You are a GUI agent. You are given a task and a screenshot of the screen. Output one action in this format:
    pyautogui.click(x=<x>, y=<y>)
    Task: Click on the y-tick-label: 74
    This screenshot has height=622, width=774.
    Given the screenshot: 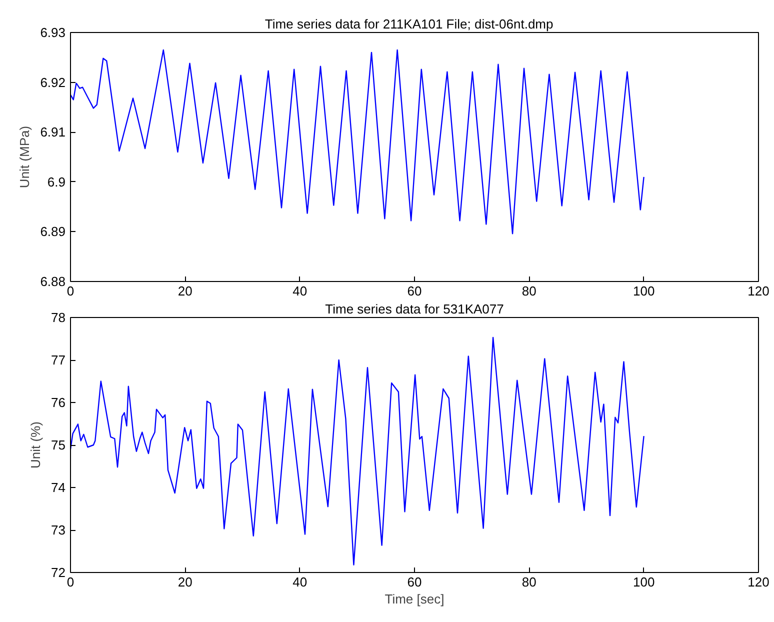 What is the action you would take?
    pyautogui.click(x=58, y=487)
    